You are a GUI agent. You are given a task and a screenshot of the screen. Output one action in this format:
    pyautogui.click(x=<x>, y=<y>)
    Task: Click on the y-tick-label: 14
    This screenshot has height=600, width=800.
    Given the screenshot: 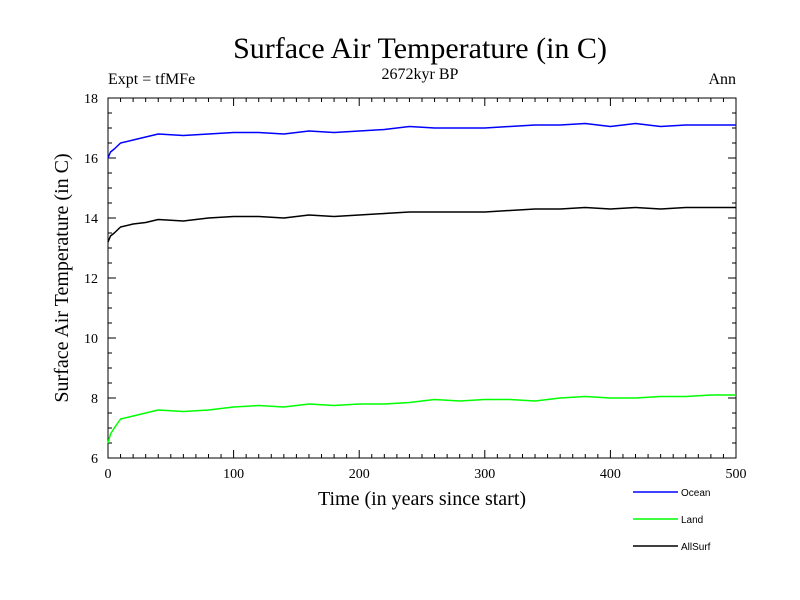 What is the action you would take?
    pyautogui.click(x=91, y=219)
    